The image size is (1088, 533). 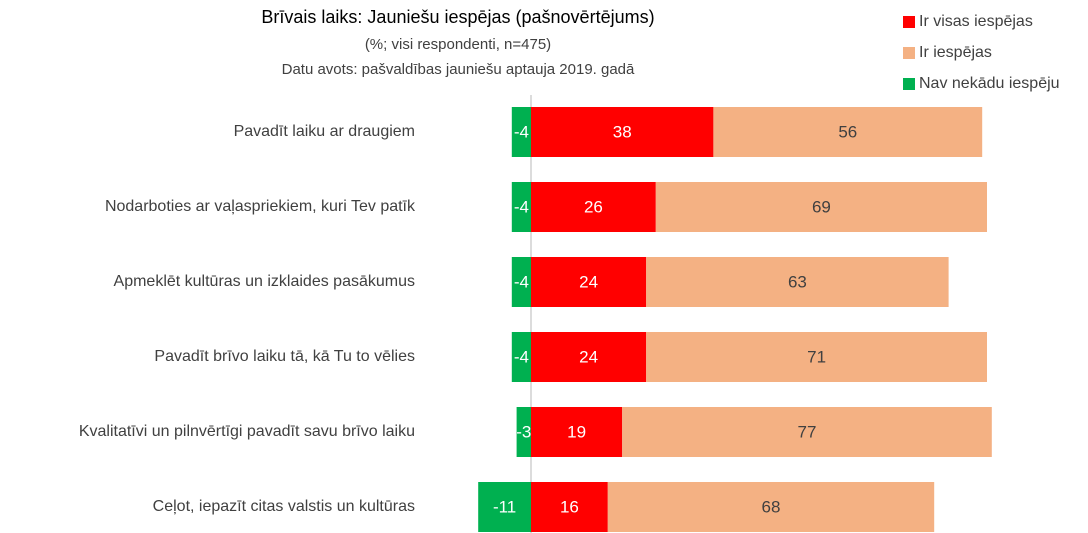 I want to click on legend-label: Ir visas iespējas, so click(x=976, y=21).